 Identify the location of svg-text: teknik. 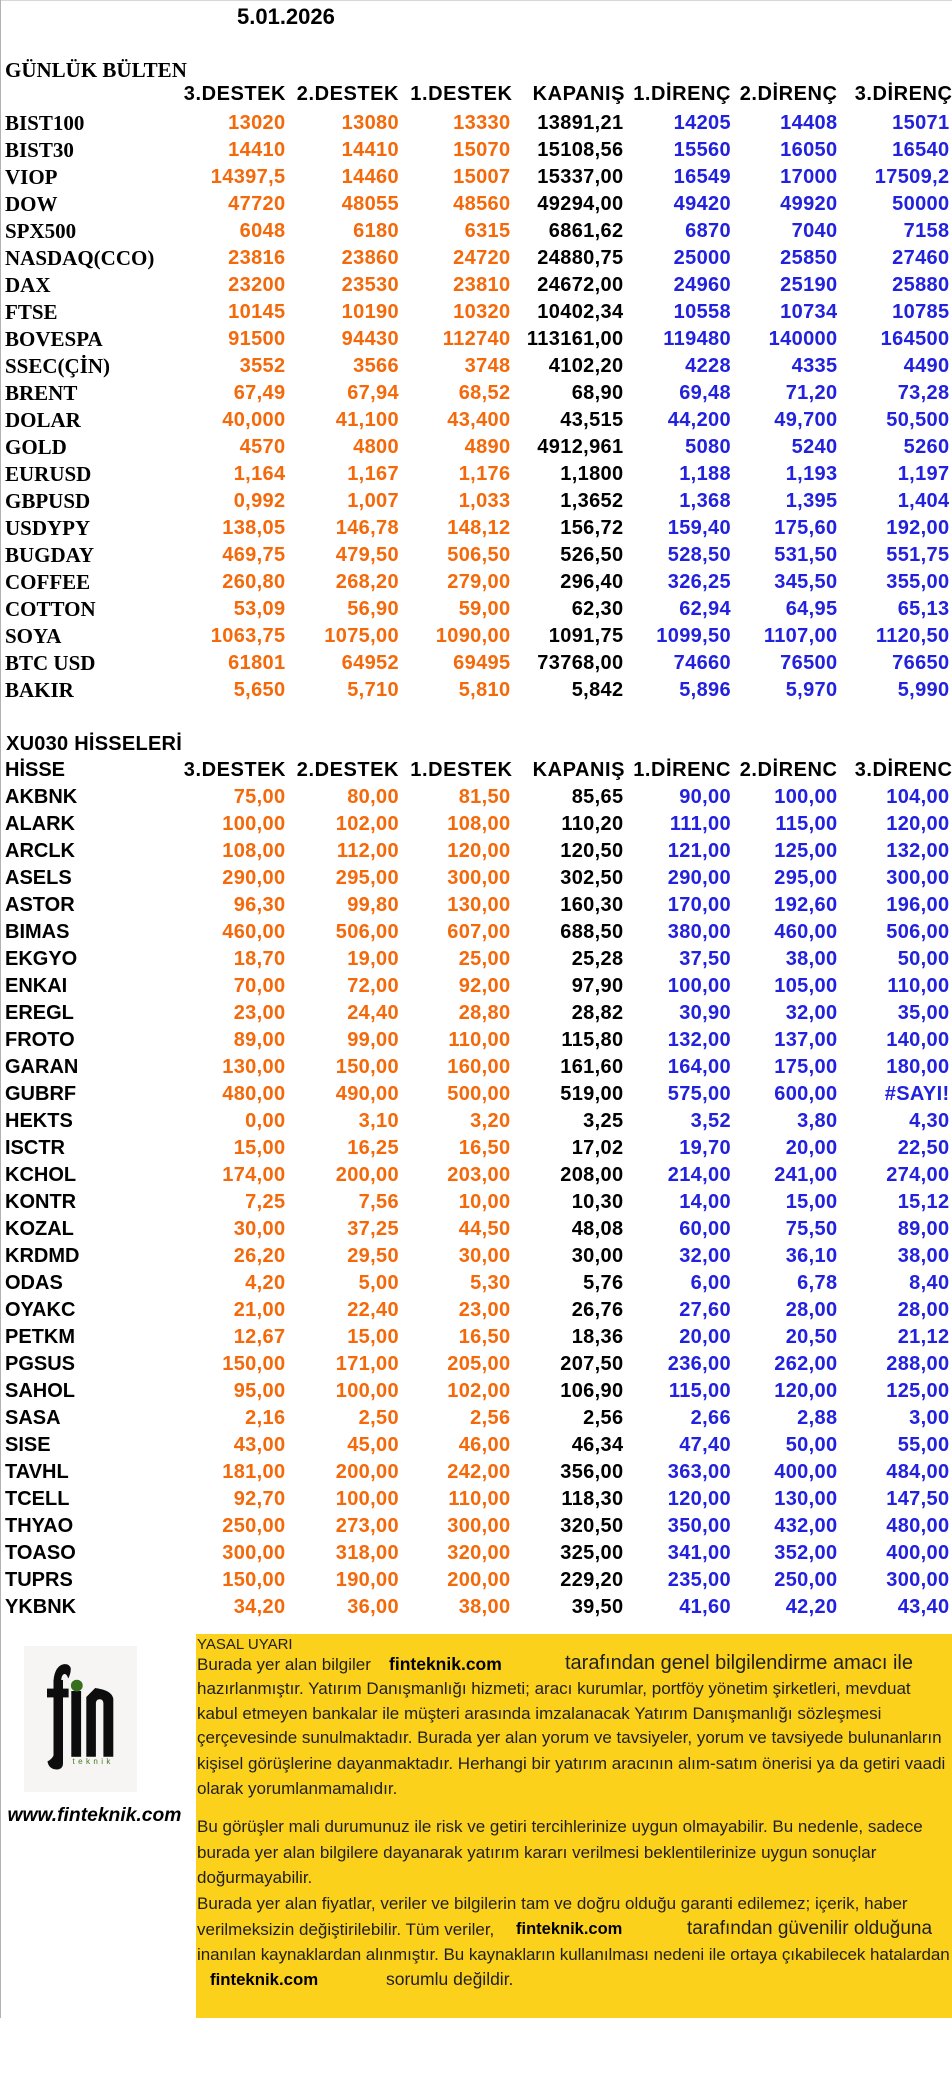
(93, 1761).